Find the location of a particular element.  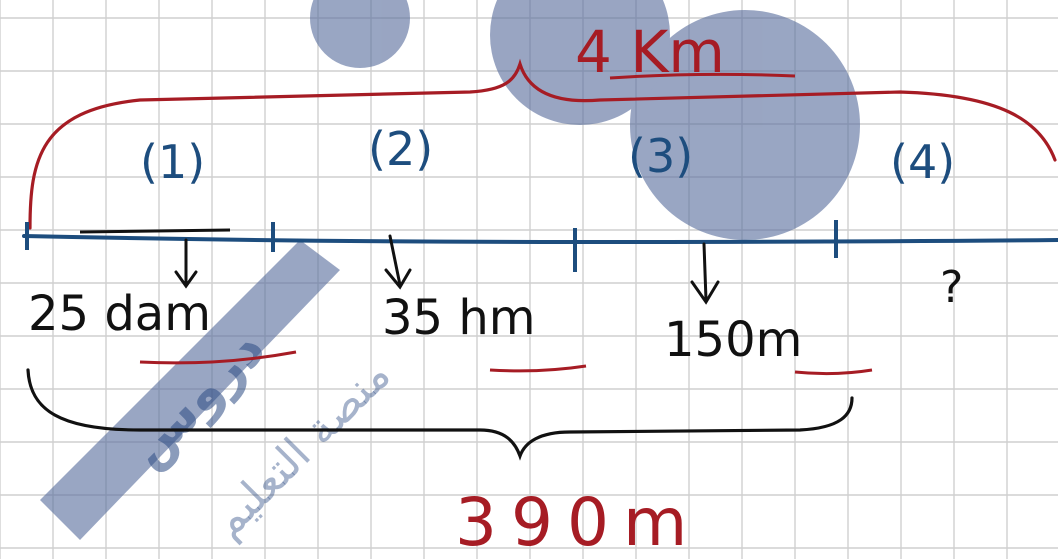

segment-label-3: (3) is located at coordinates (660, 156).